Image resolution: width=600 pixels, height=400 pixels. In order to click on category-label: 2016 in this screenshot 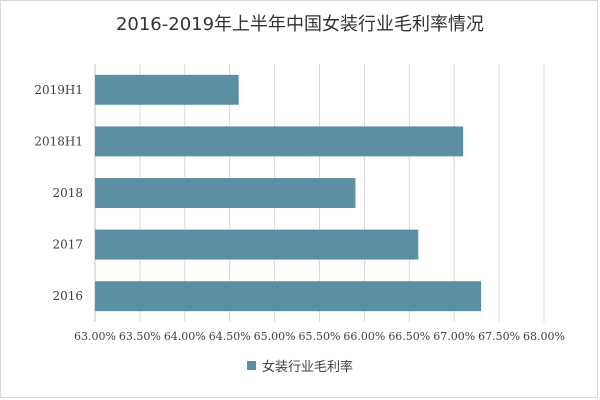, I will do `click(67, 296)`.